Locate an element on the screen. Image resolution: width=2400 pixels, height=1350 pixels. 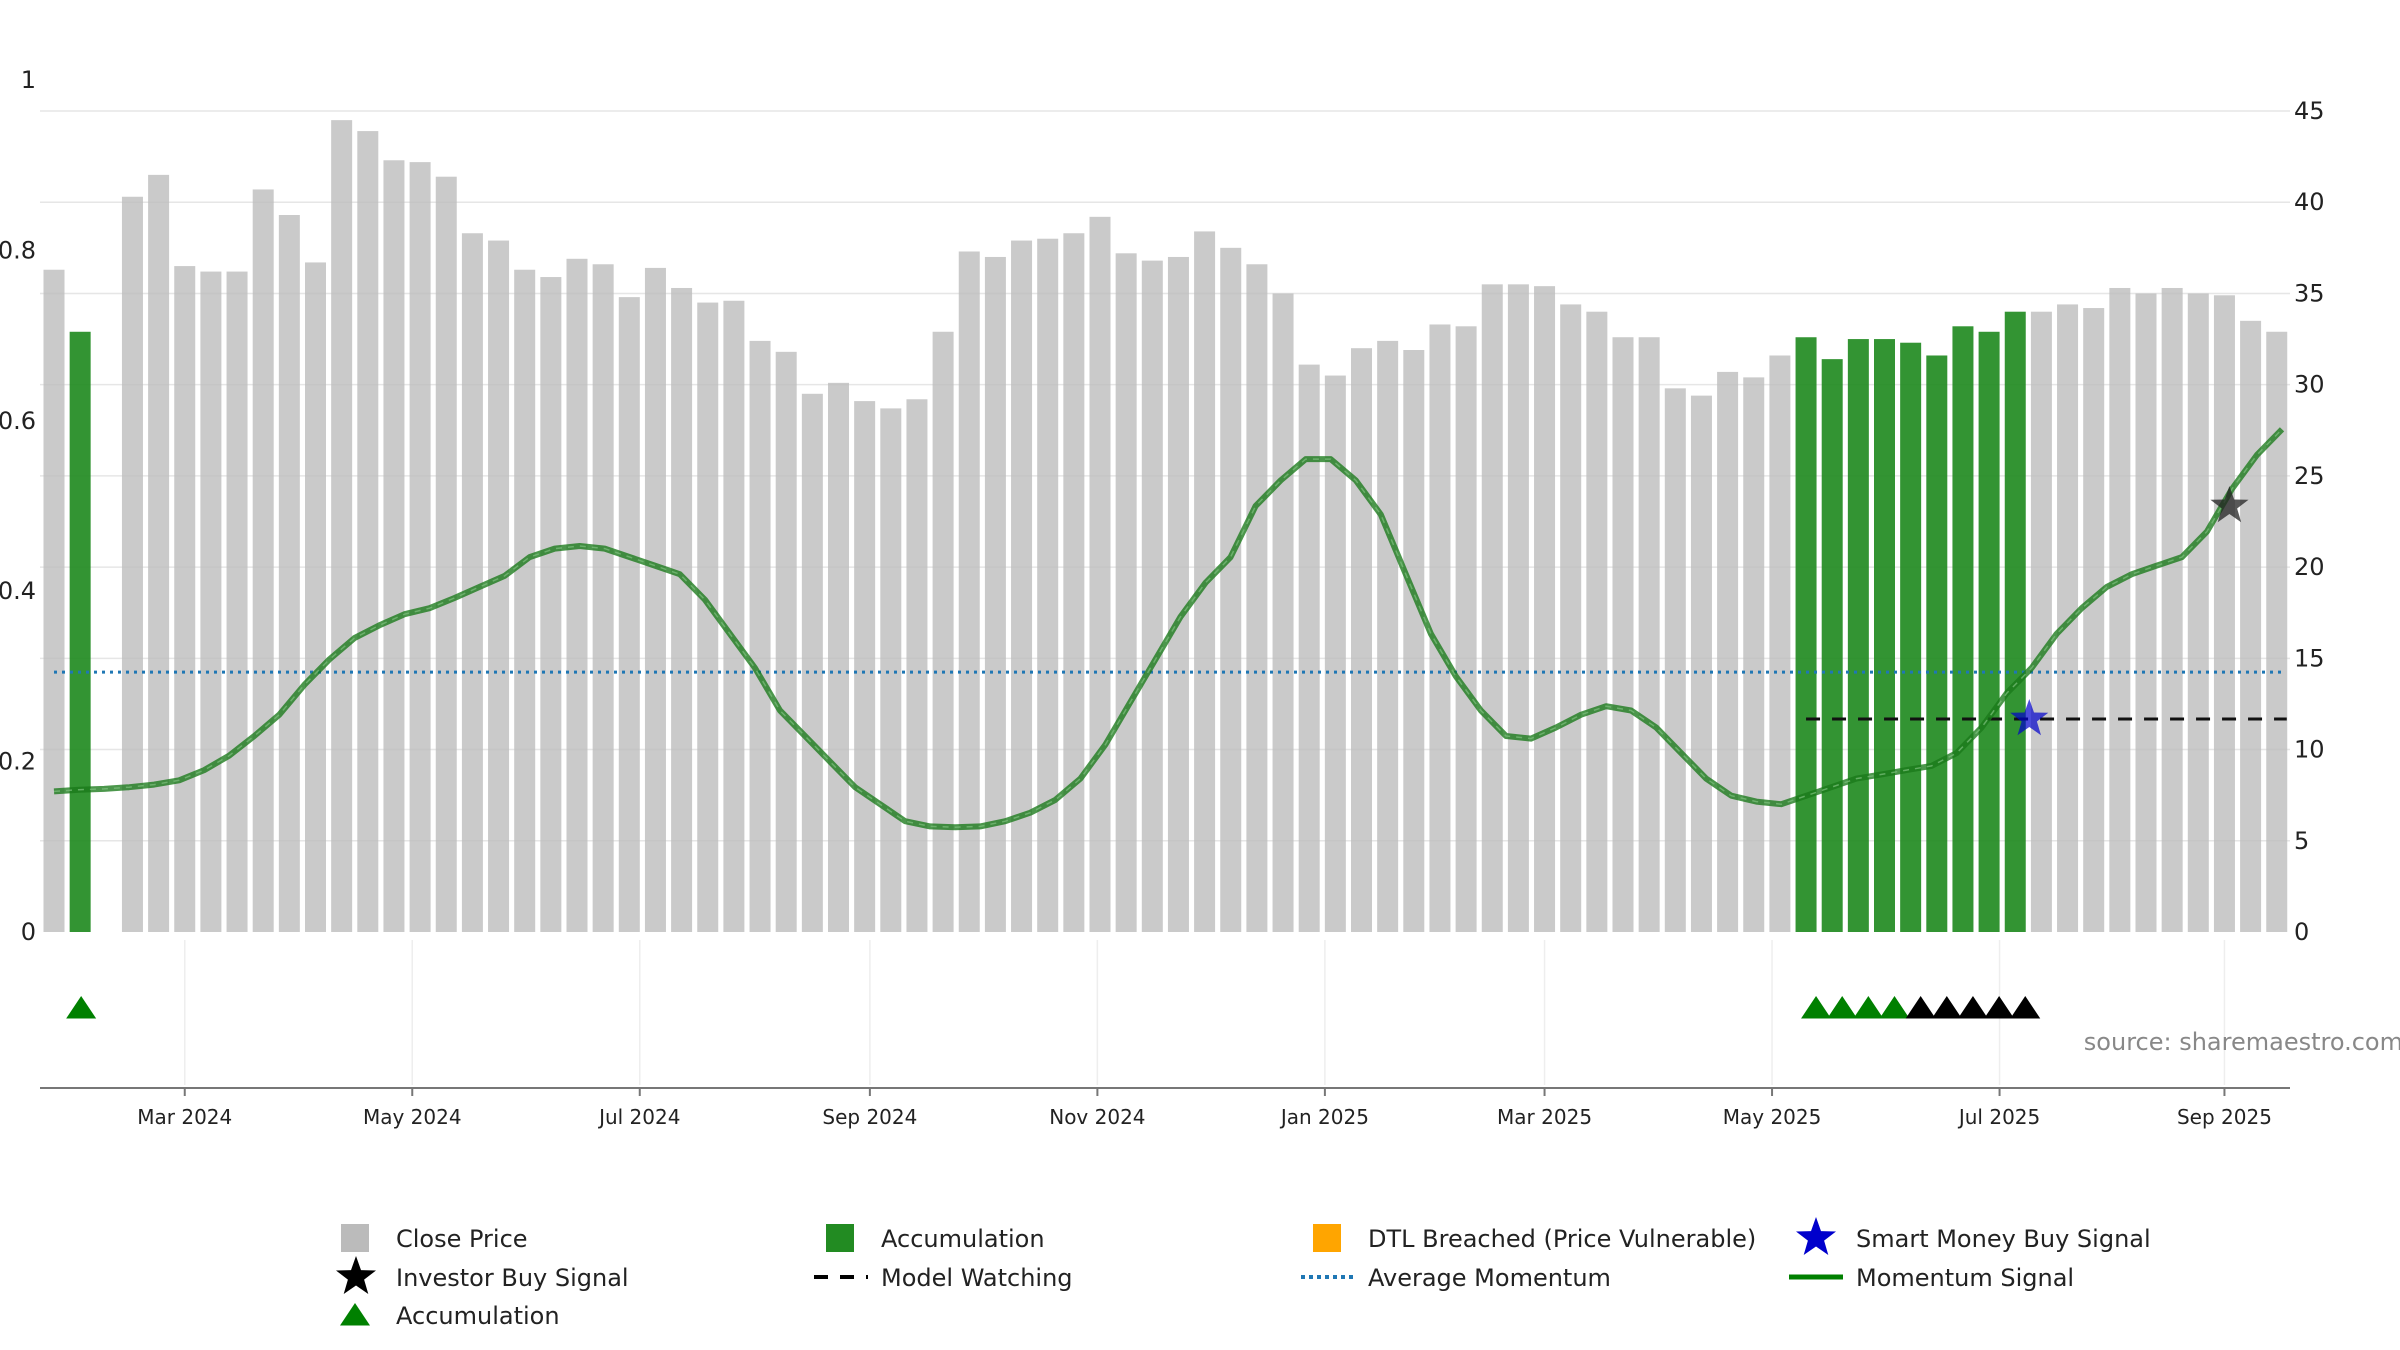
legend-investor-buy-signal-label: Investor Buy Signal is located at coordinates (512, 1278).